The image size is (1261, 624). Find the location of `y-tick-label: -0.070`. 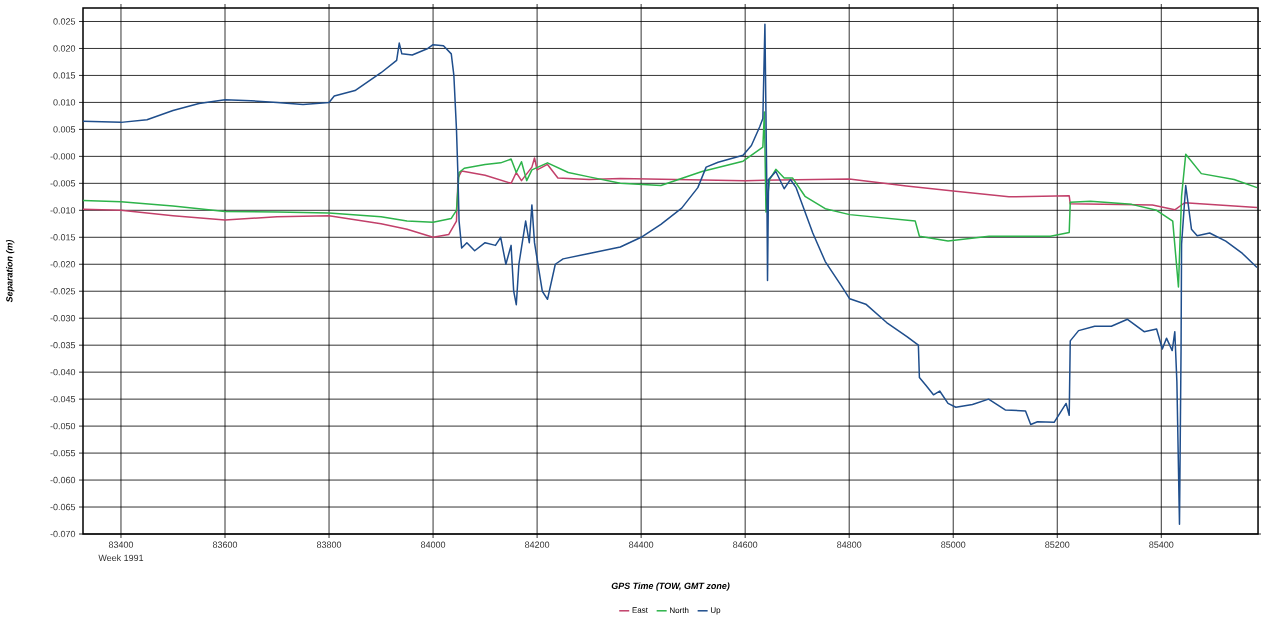

y-tick-label: -0.070 is located at coordinates (63, 534).